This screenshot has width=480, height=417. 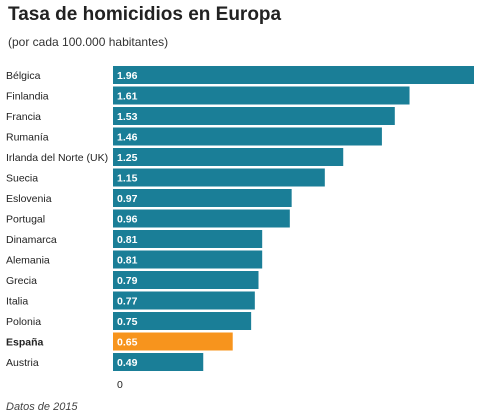 I want to click on category-label: Rumanía, so click(x=27, y=138).